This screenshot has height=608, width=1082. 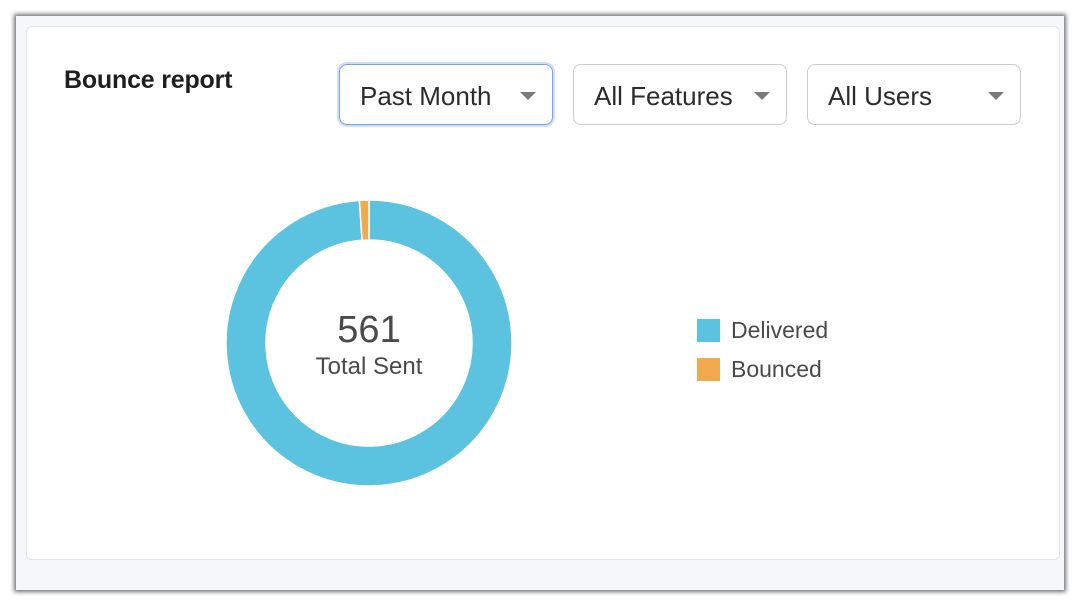 I want to click on chart-legend: Delivered Bounced, so click(x=762, y=350).